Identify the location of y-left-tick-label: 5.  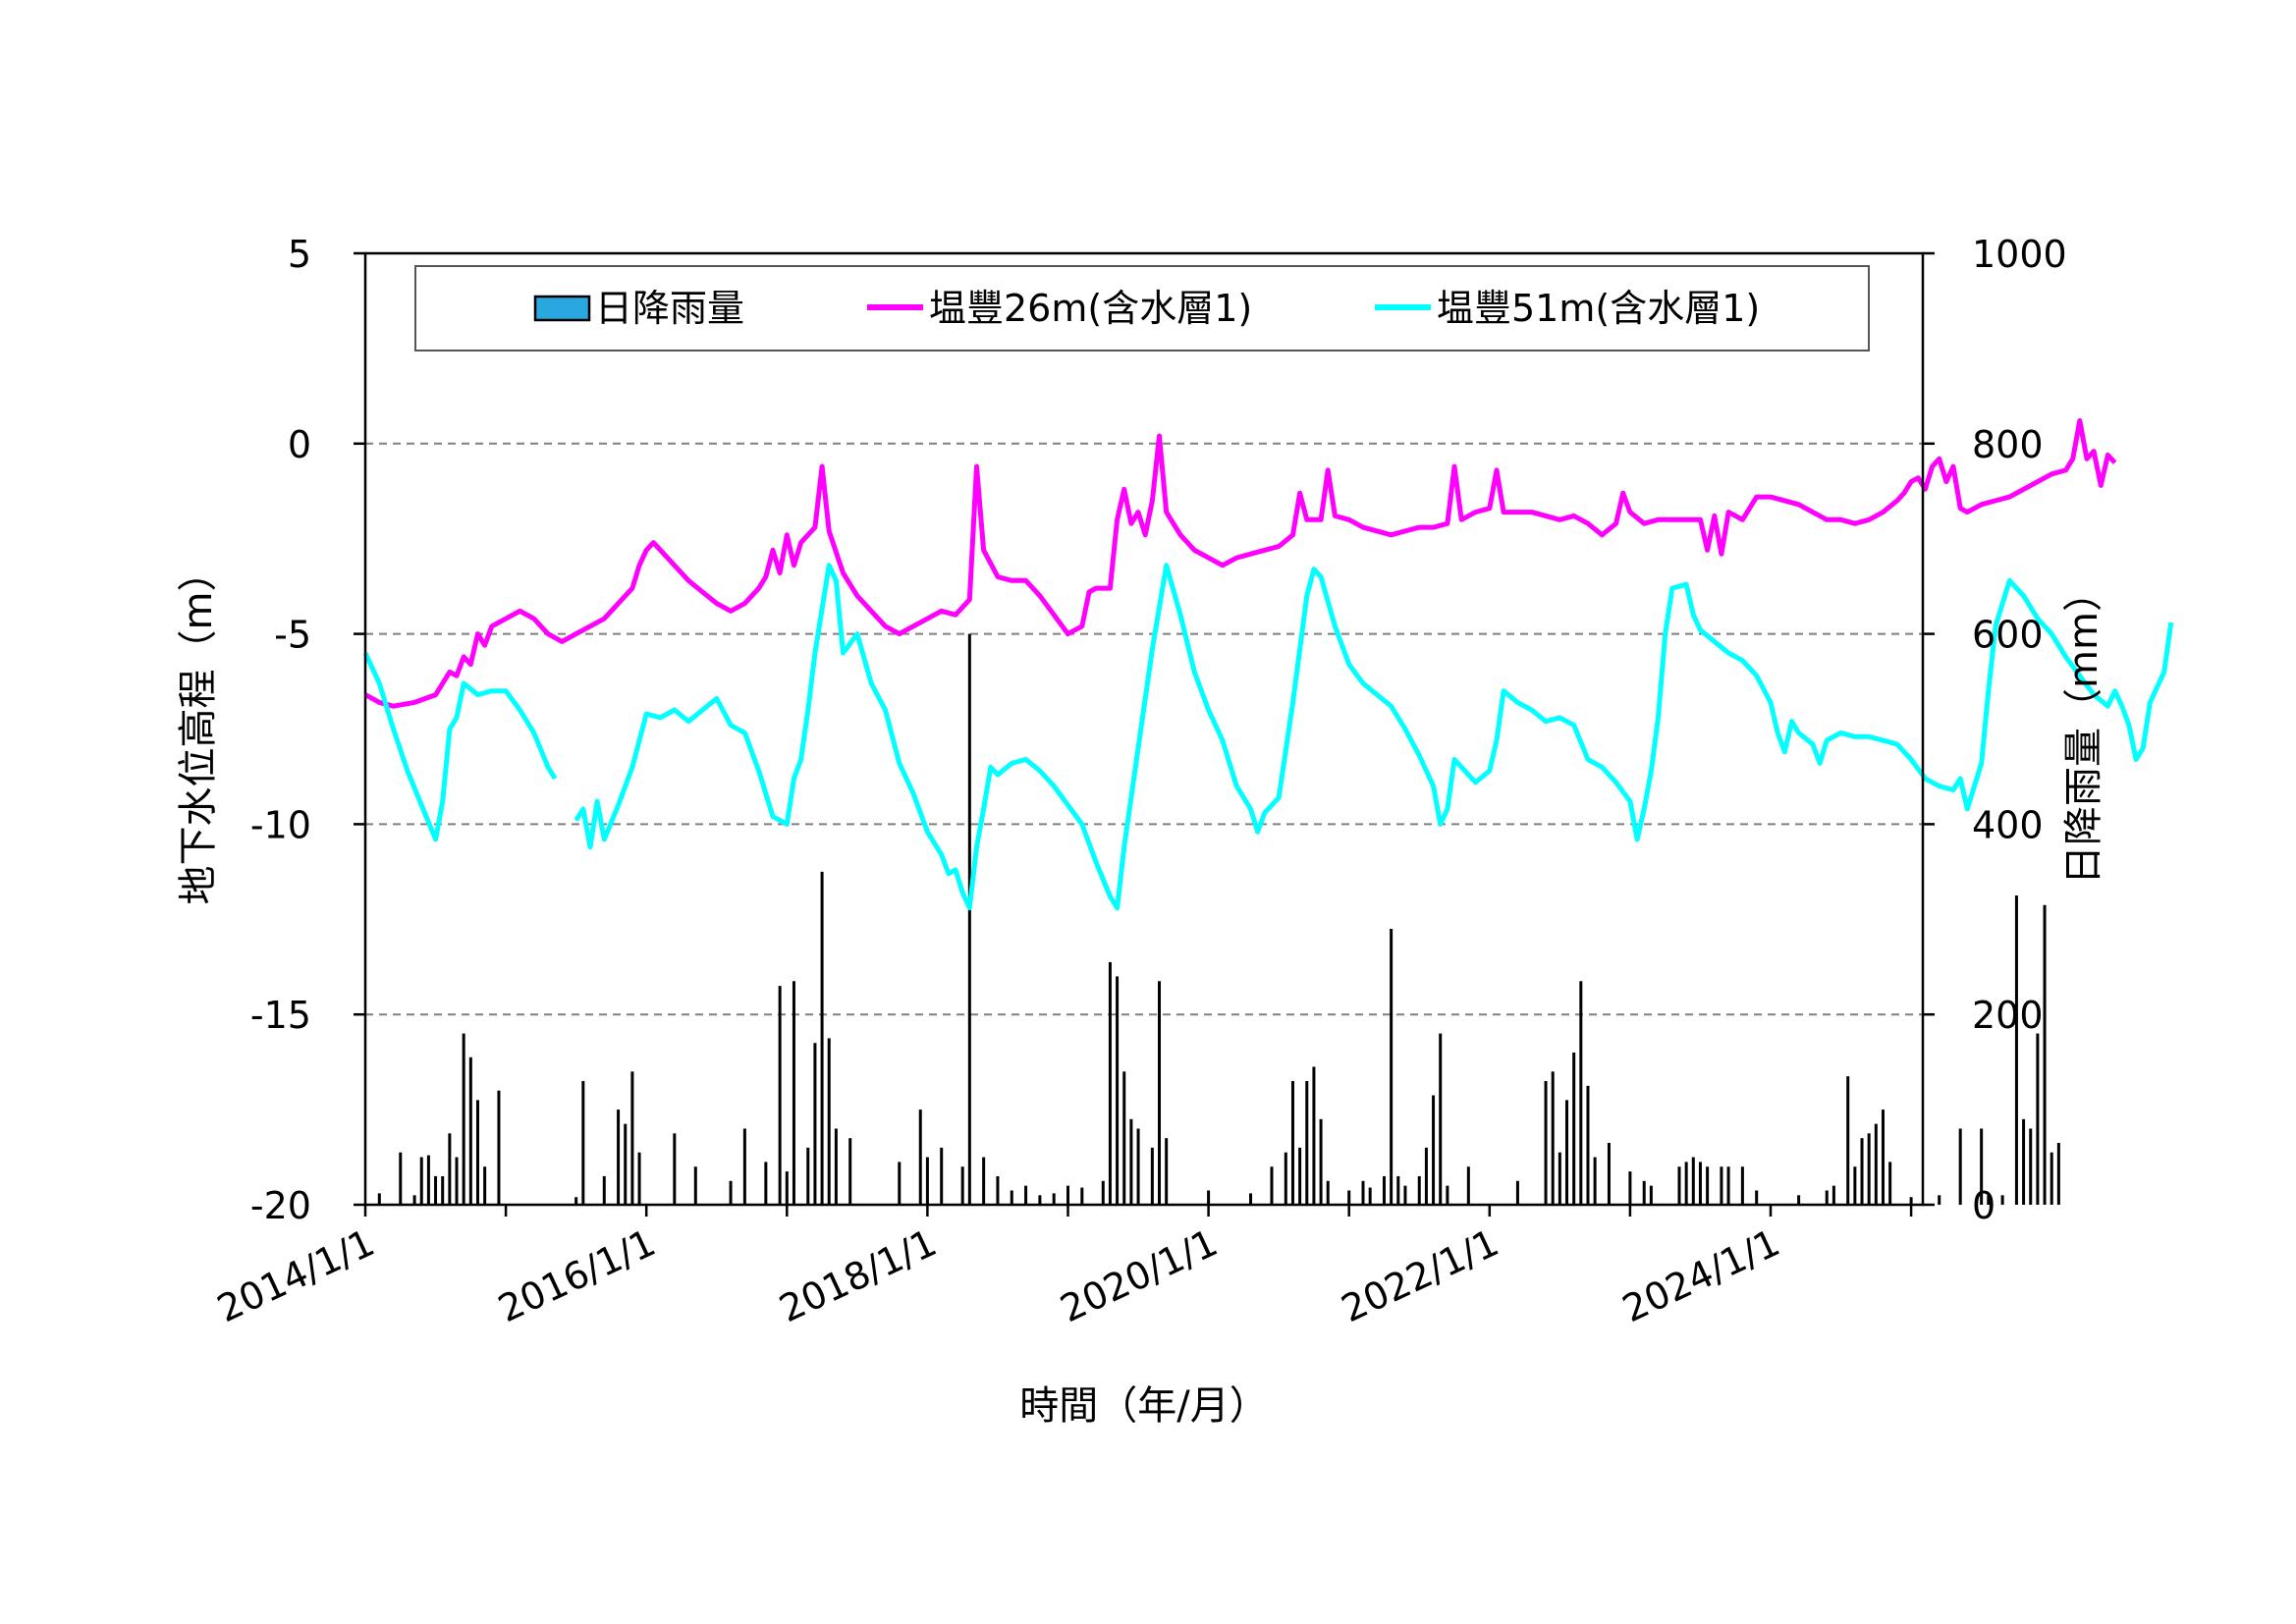
(299, 254).